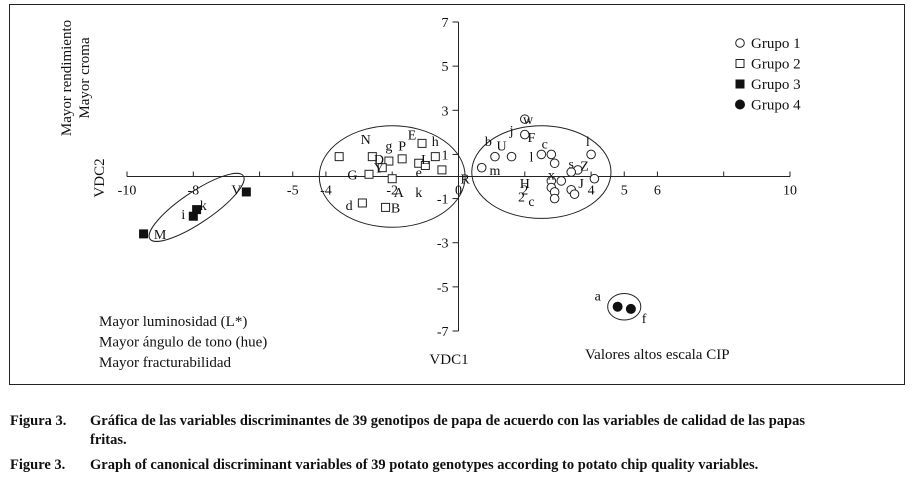 The image size is (912, 482). I want to click on point-label: i, so click(183, 215).